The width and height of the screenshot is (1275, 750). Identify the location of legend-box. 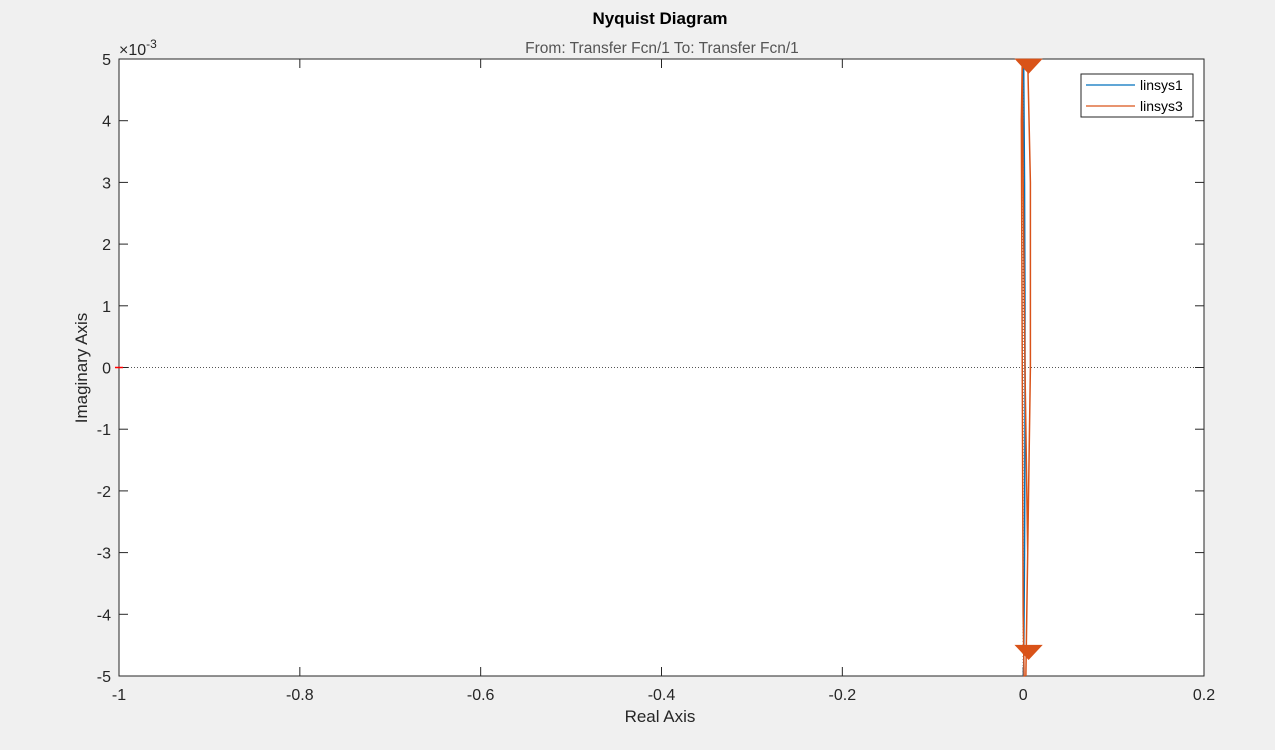
(1137, 95).